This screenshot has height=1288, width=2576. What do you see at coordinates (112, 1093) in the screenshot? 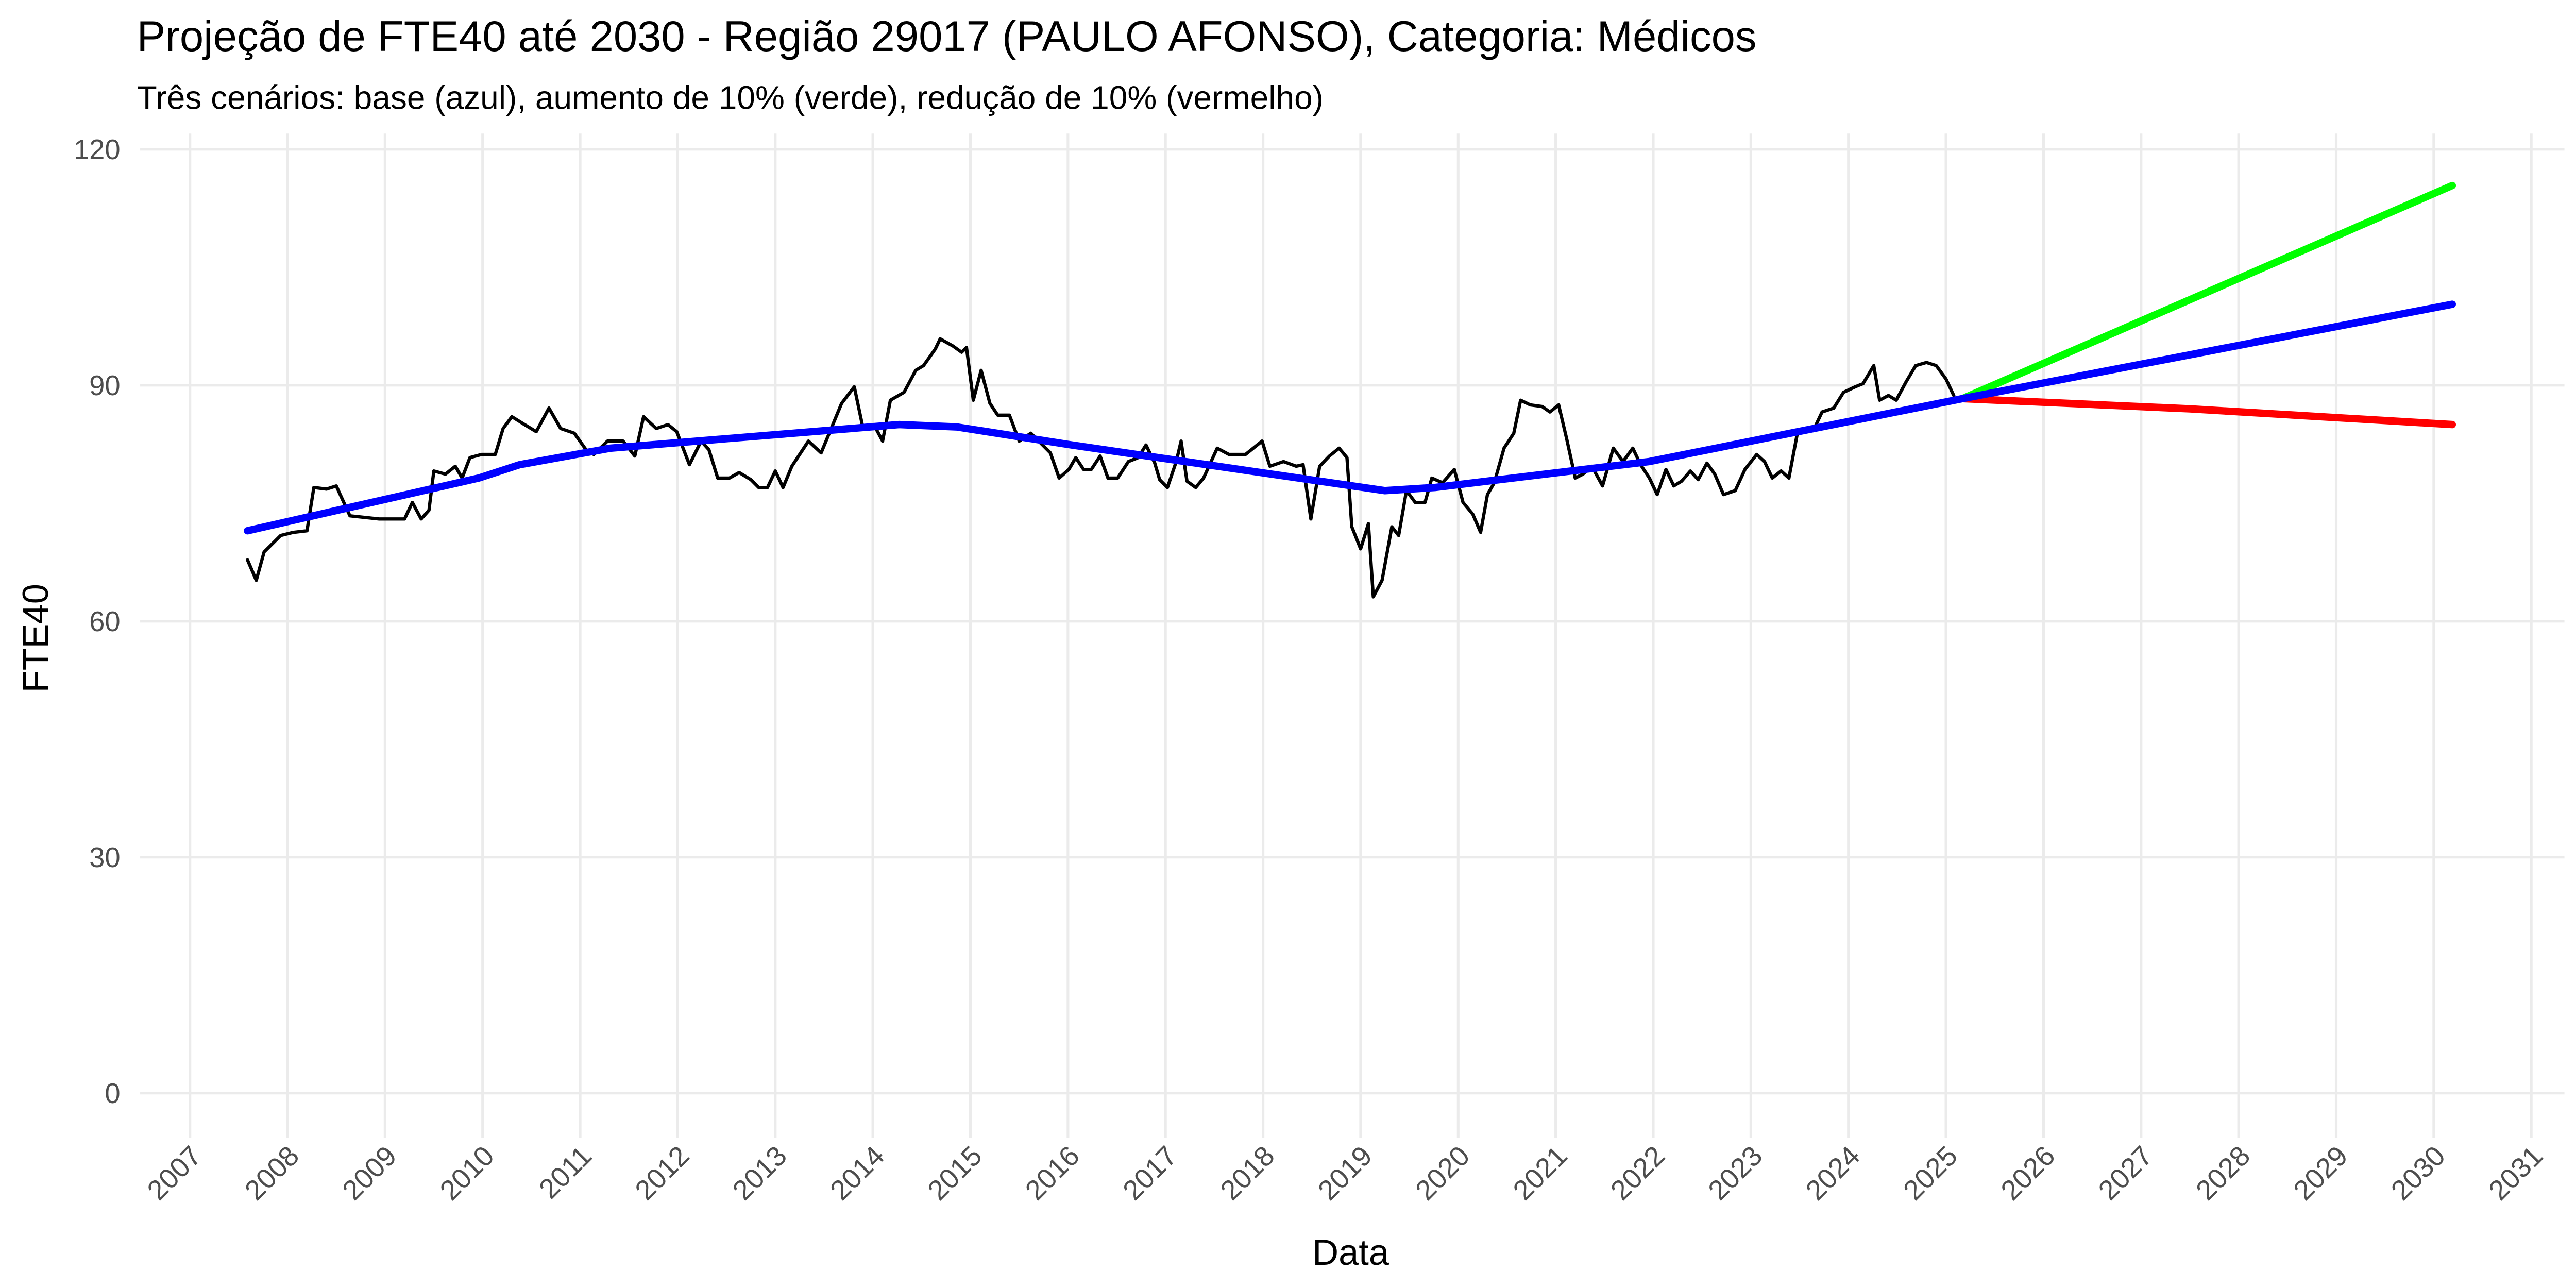
I see `y-tick-label: 0` at bounding box center [112, 1093].